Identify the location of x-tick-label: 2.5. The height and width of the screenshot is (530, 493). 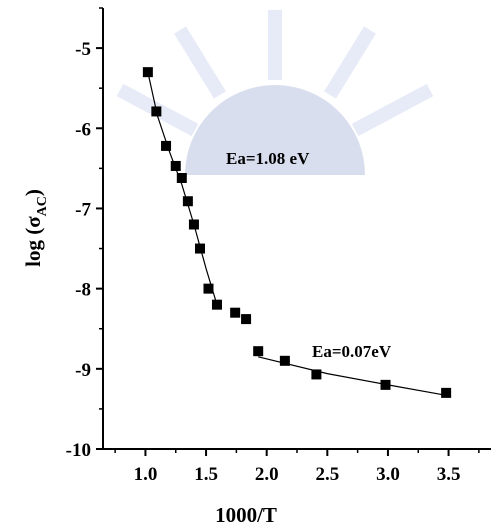
(327, 474).